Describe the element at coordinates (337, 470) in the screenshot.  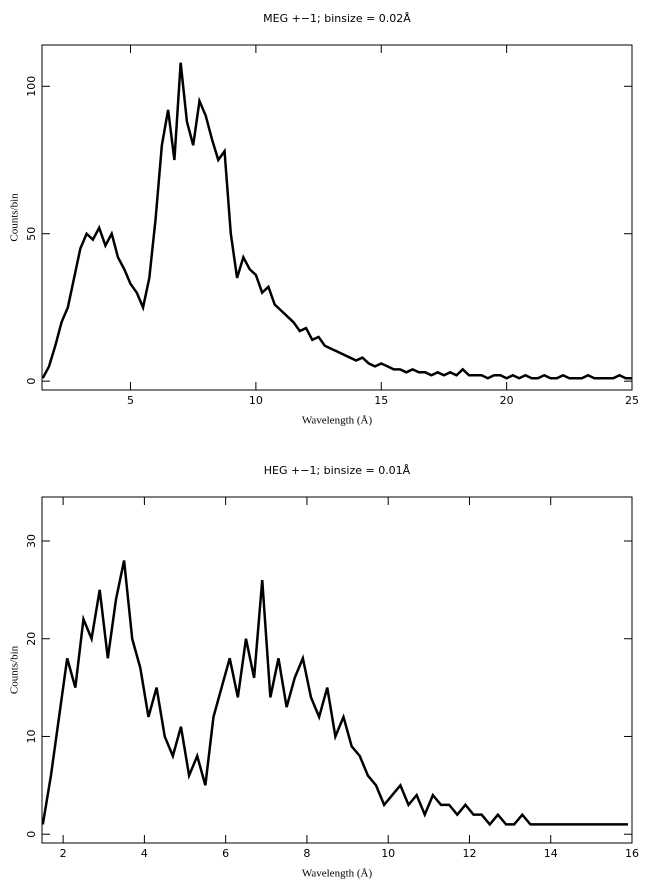
I see `chart-title: HEG +−1; binsize = 0.01Å` at that location.